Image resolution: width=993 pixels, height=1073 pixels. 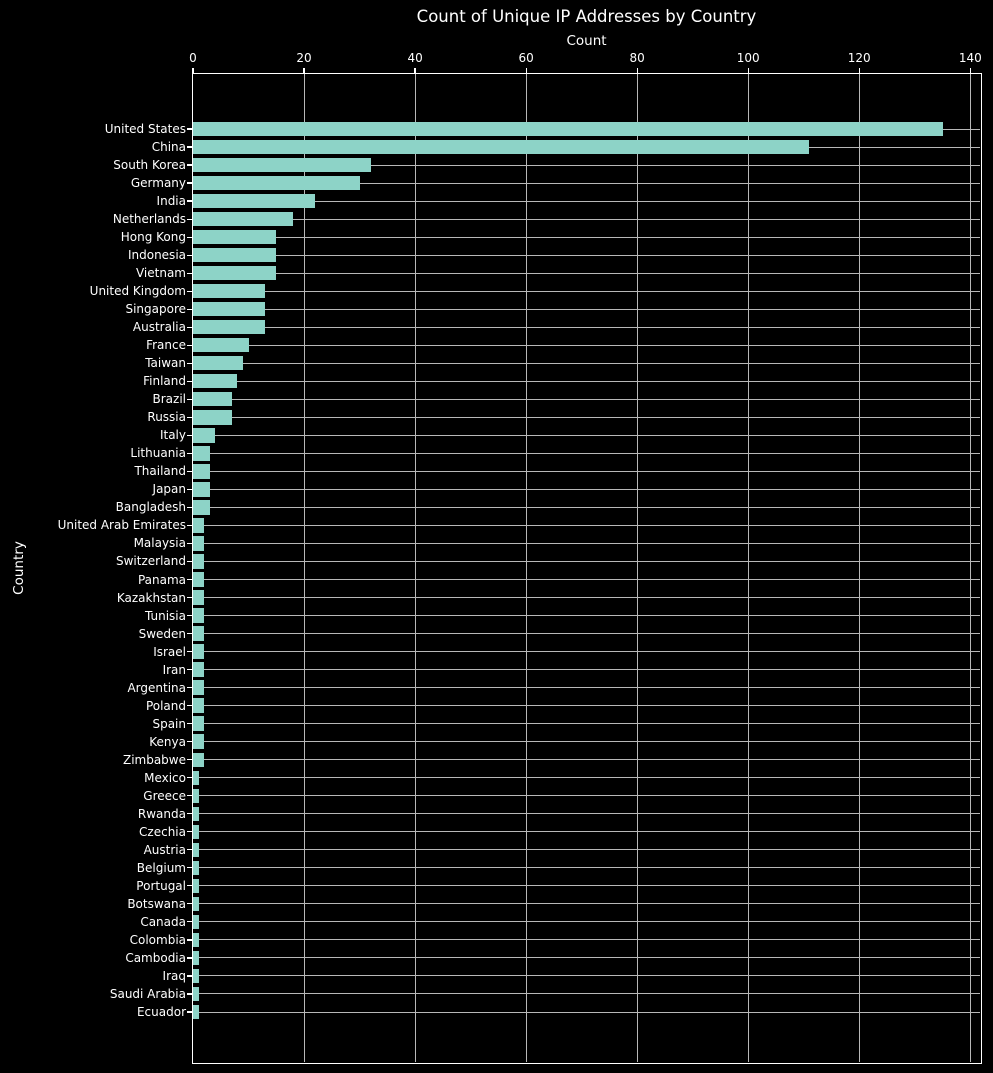 I want to click on y-tick-label: United States, so click(x=145, y=129).